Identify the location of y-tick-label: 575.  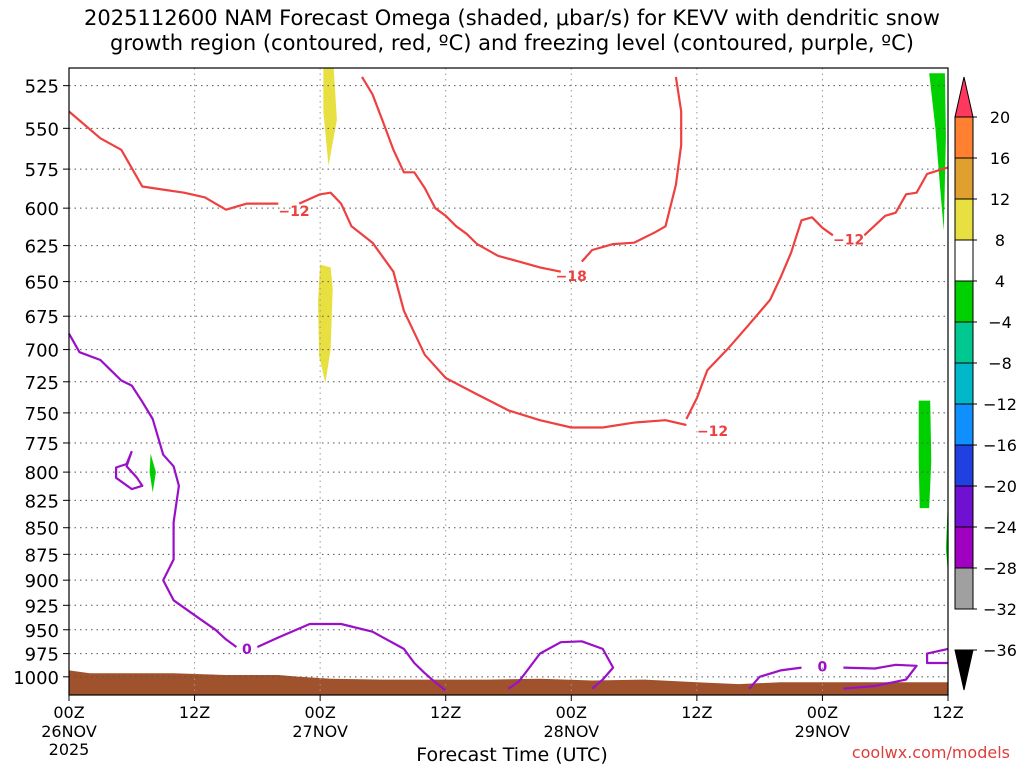
(42, 170).